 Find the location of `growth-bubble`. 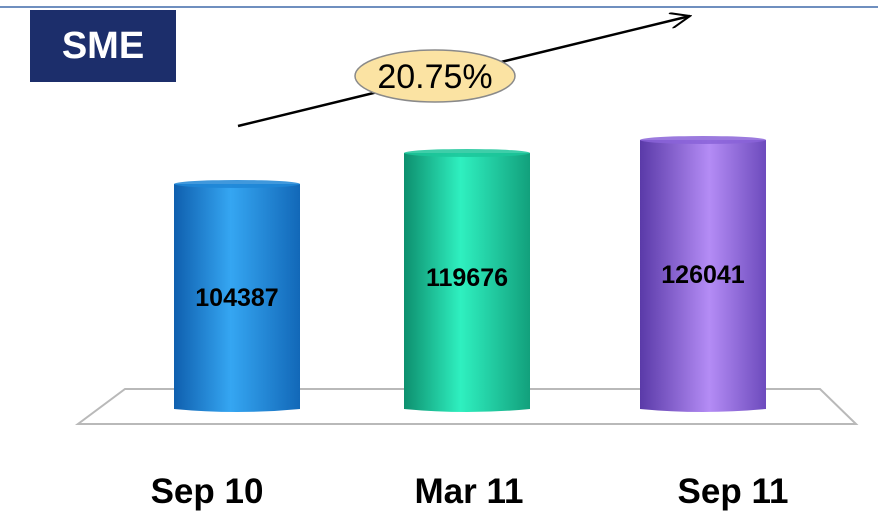

growth-bubble is located at coordinates (435, 76).